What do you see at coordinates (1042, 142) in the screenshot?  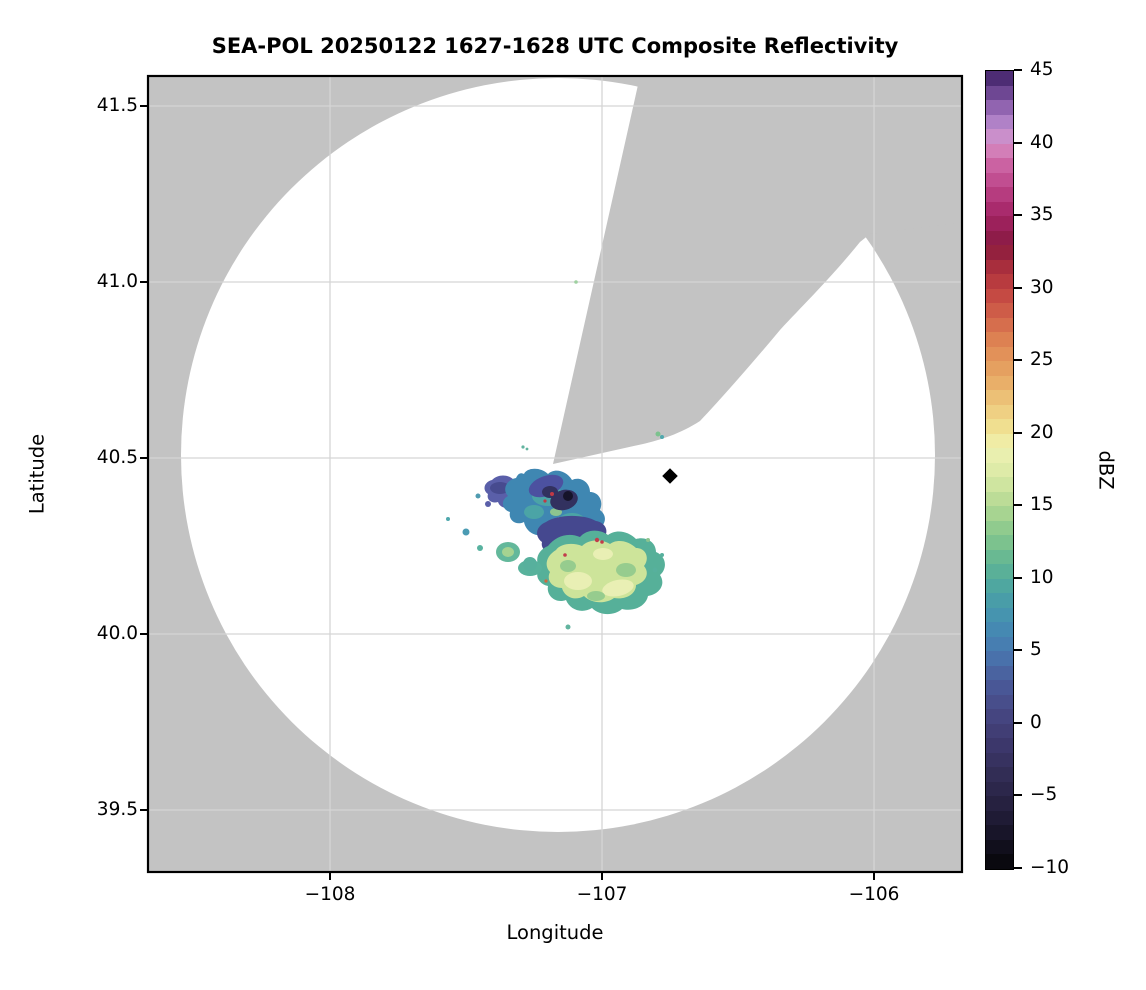 I see `colorbar-tick-label: 40` at bounding box center [1042, 142].